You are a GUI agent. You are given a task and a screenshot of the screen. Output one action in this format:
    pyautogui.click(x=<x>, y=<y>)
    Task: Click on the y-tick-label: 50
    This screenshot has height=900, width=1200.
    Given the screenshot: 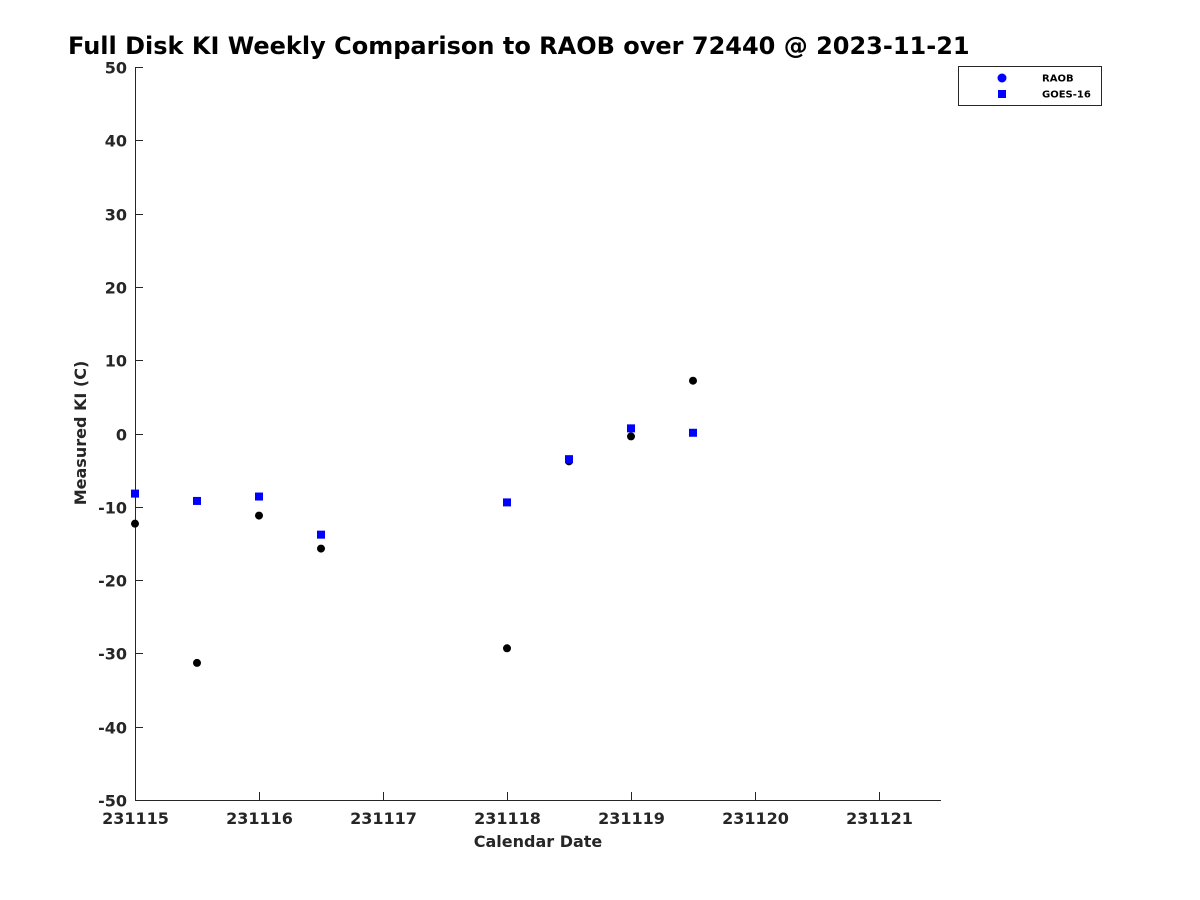 What is the action you would take?
    pyautogui.click(x=116, y=68)
    